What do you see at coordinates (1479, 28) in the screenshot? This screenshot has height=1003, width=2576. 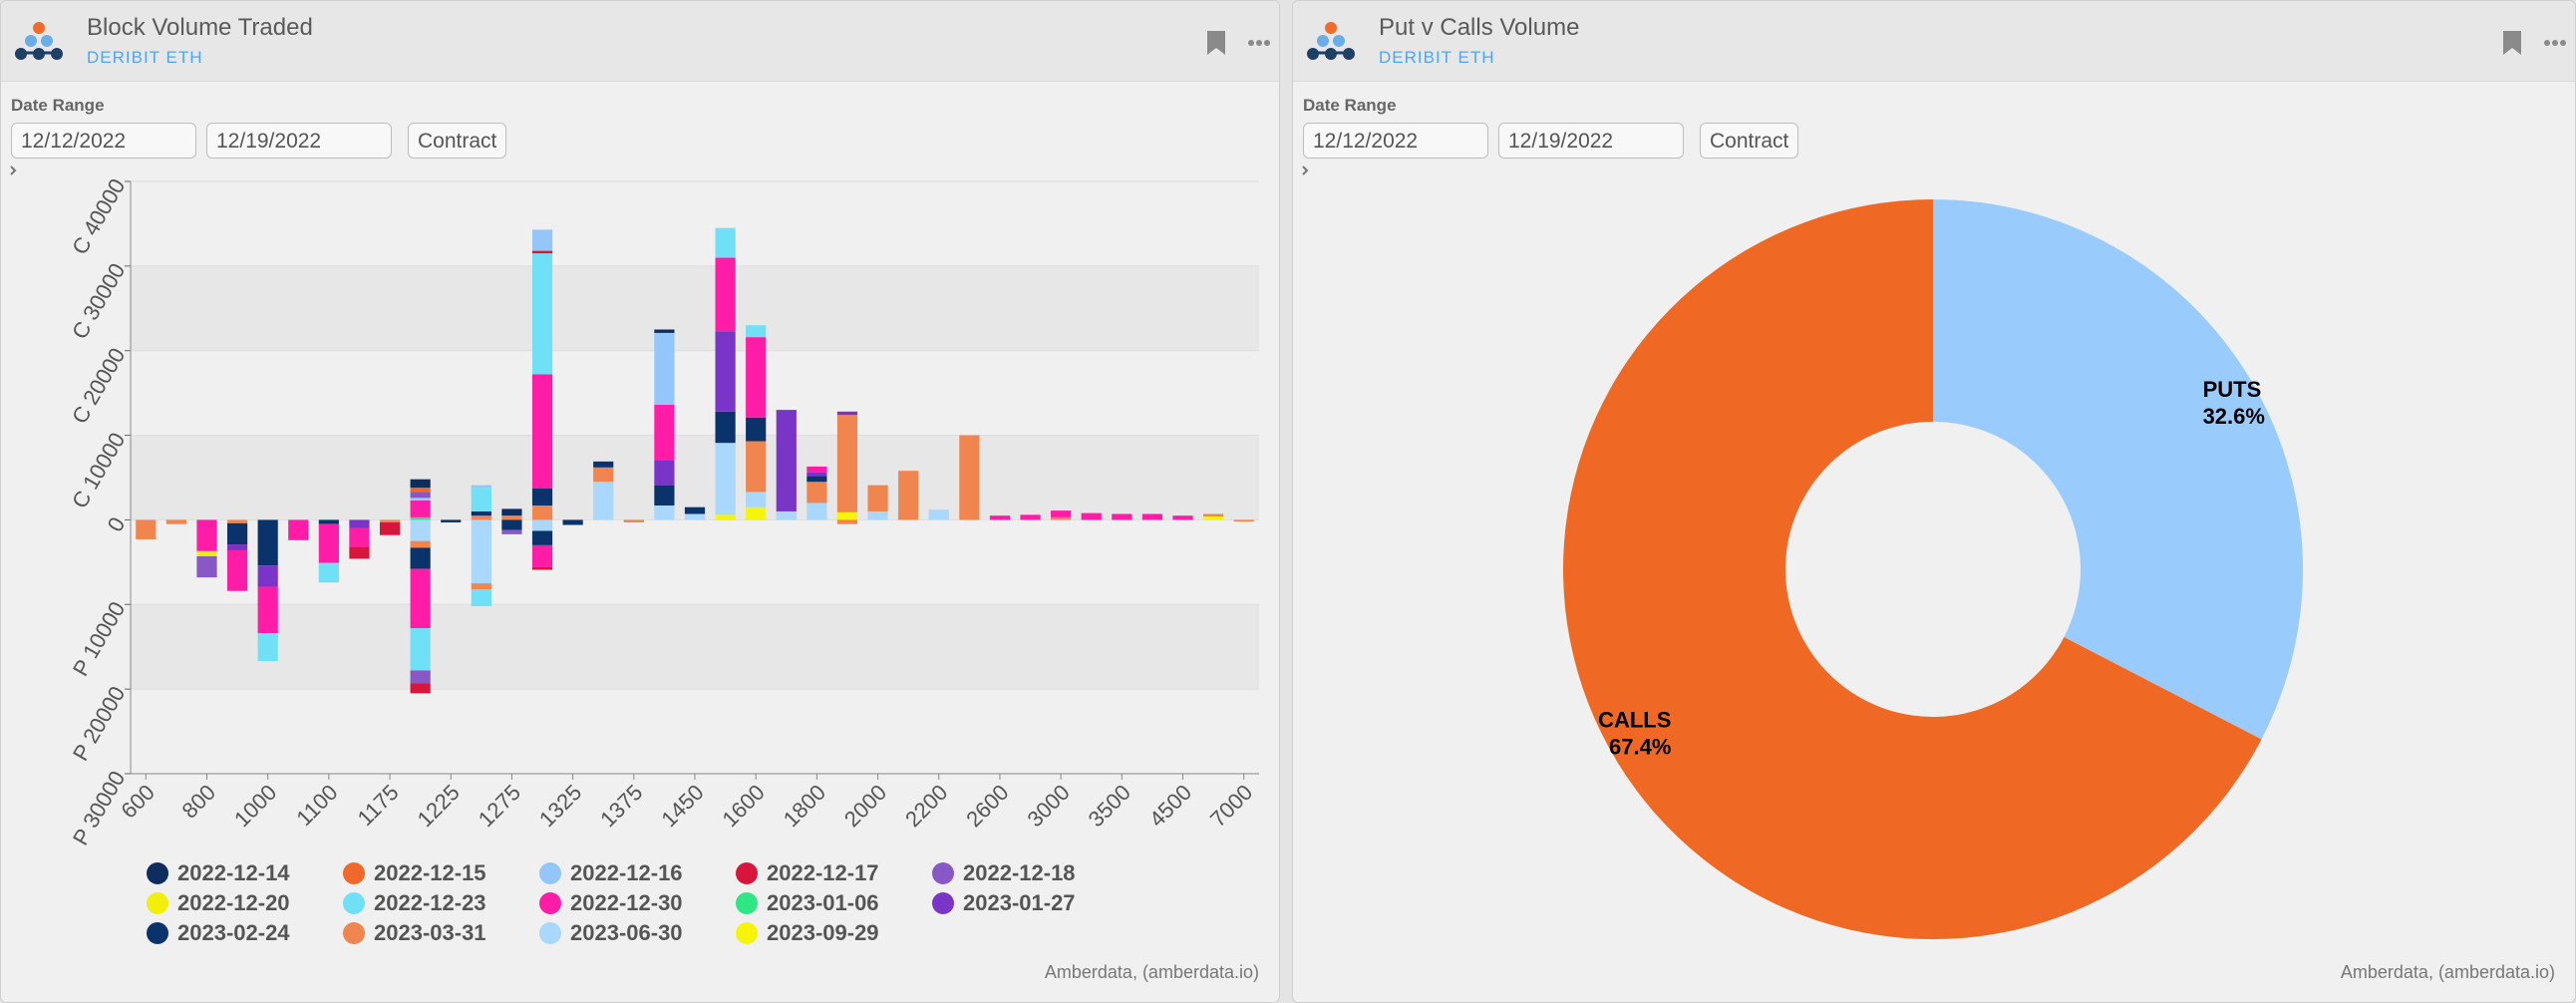 I see `panel-title: Put v Calls Volume` at bounding box center [1479, 28].